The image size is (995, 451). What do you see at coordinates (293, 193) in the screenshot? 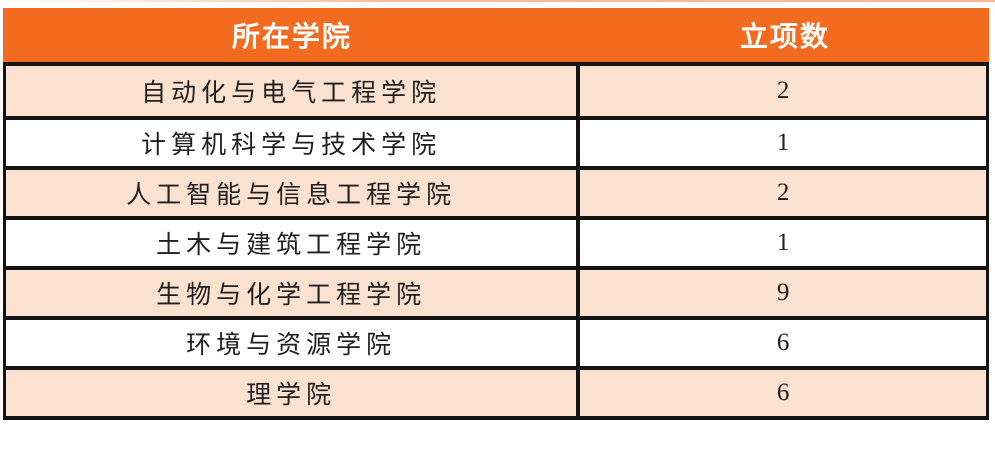
I see `cell-college: 人工智能与信息工程学院` at bounding box center [293, 193].